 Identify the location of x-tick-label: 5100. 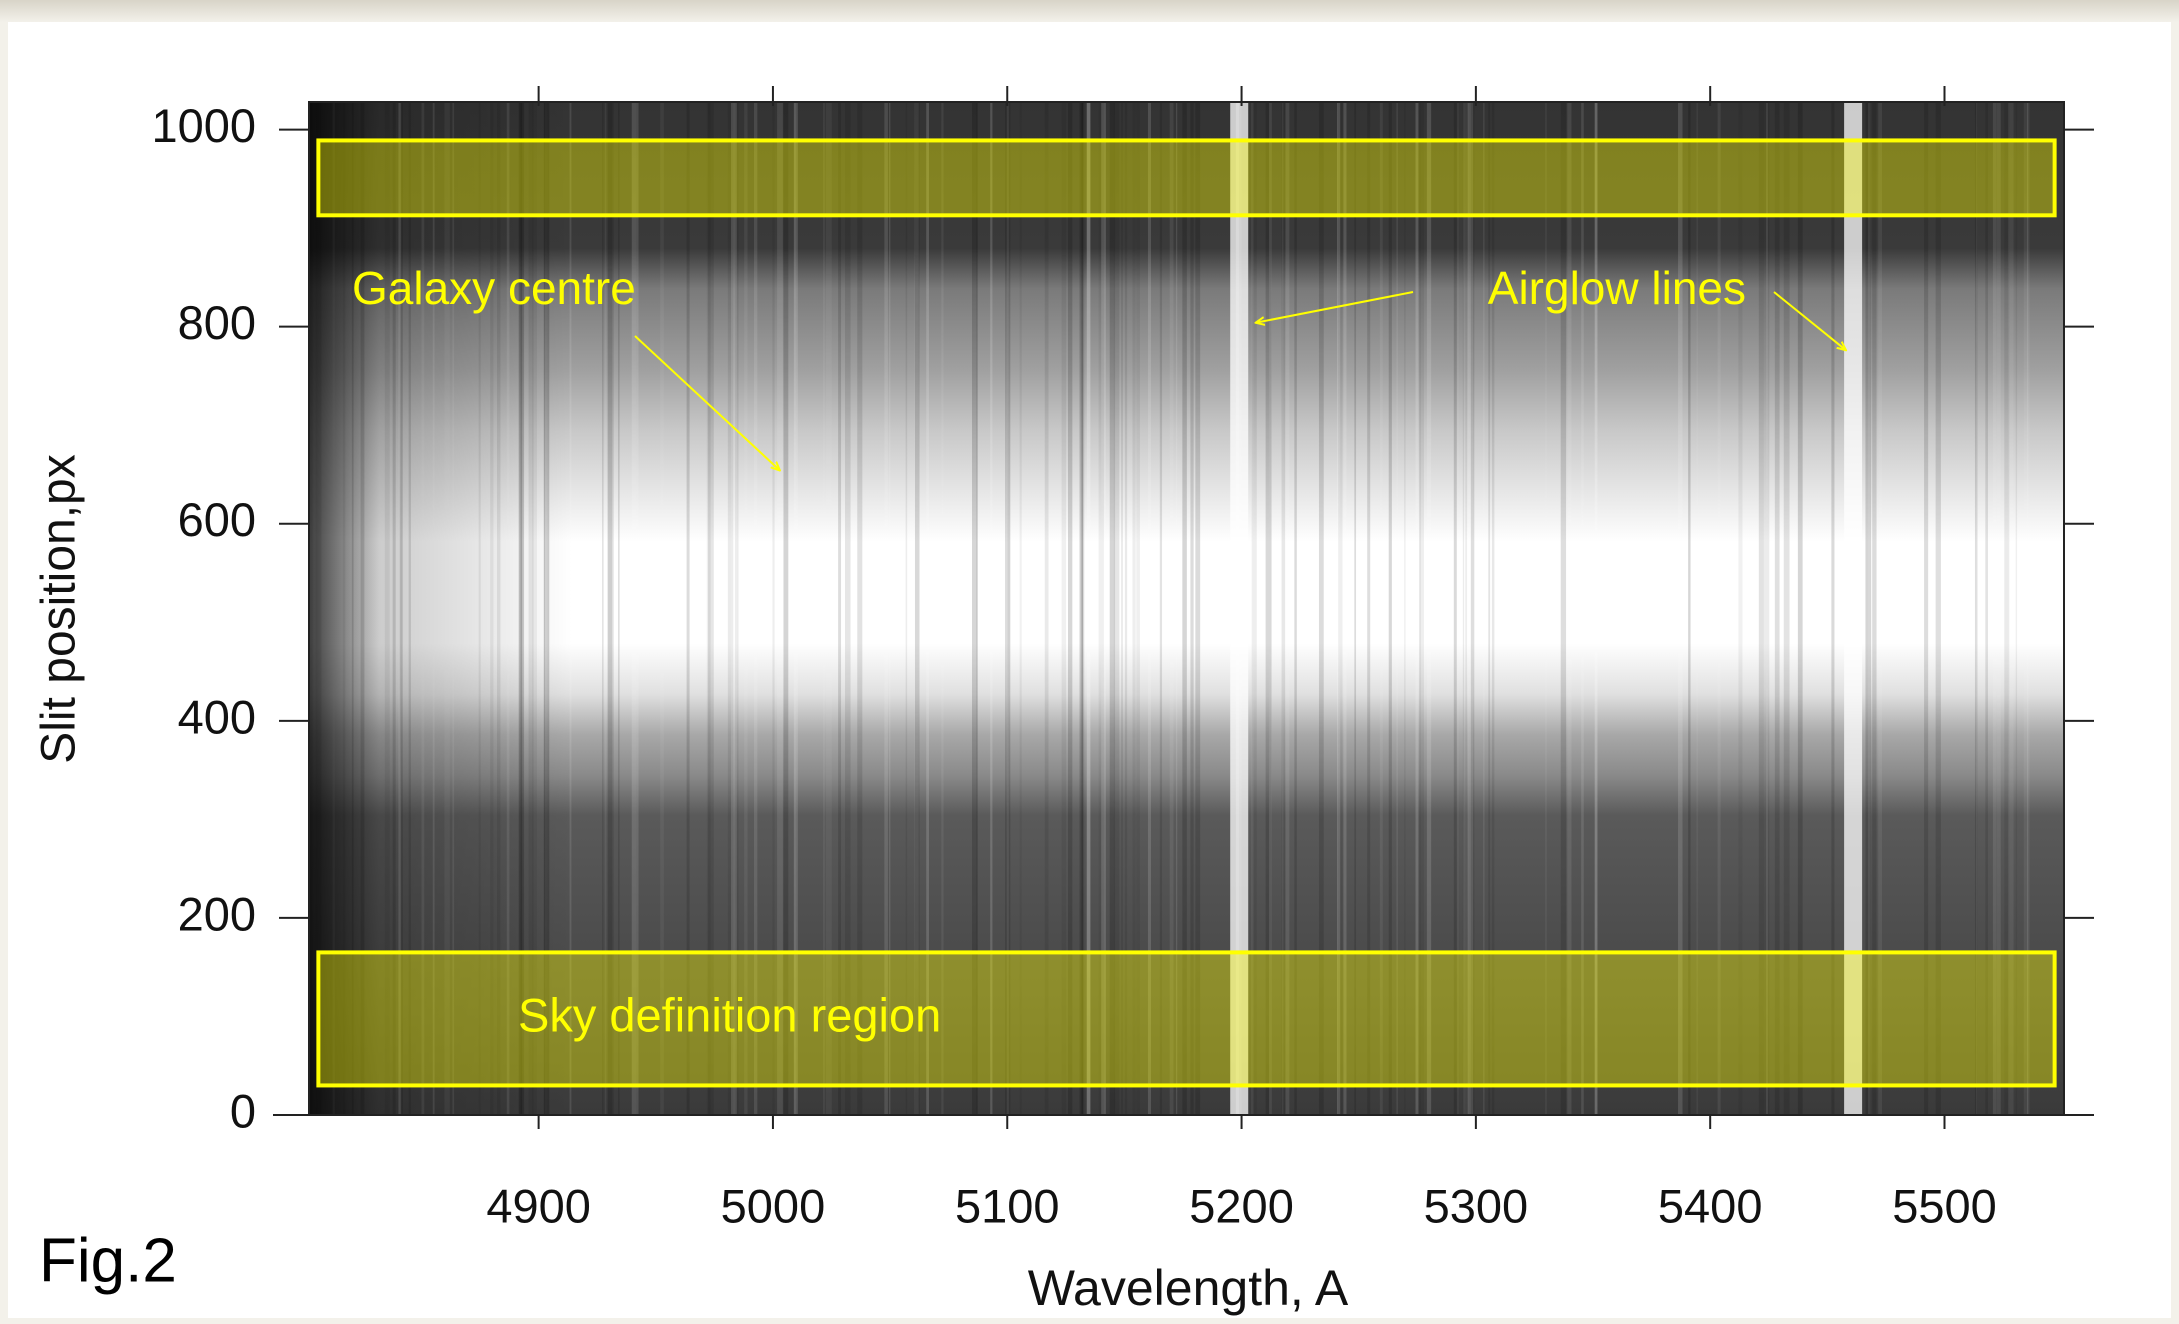
(1007, 1205).